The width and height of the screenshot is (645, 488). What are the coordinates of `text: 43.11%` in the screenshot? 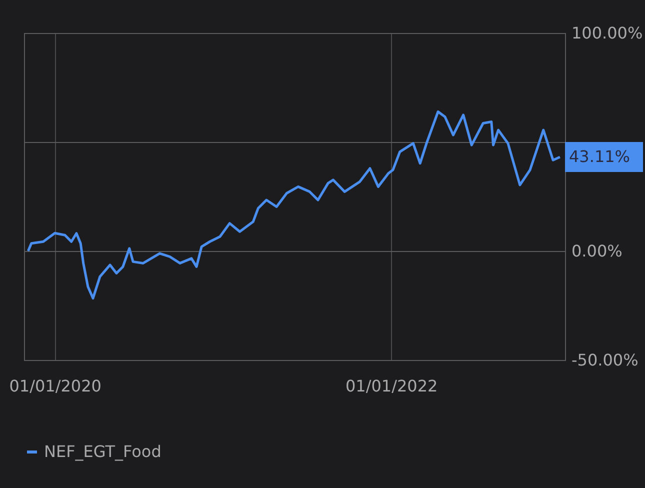 It's located at (599, 156).